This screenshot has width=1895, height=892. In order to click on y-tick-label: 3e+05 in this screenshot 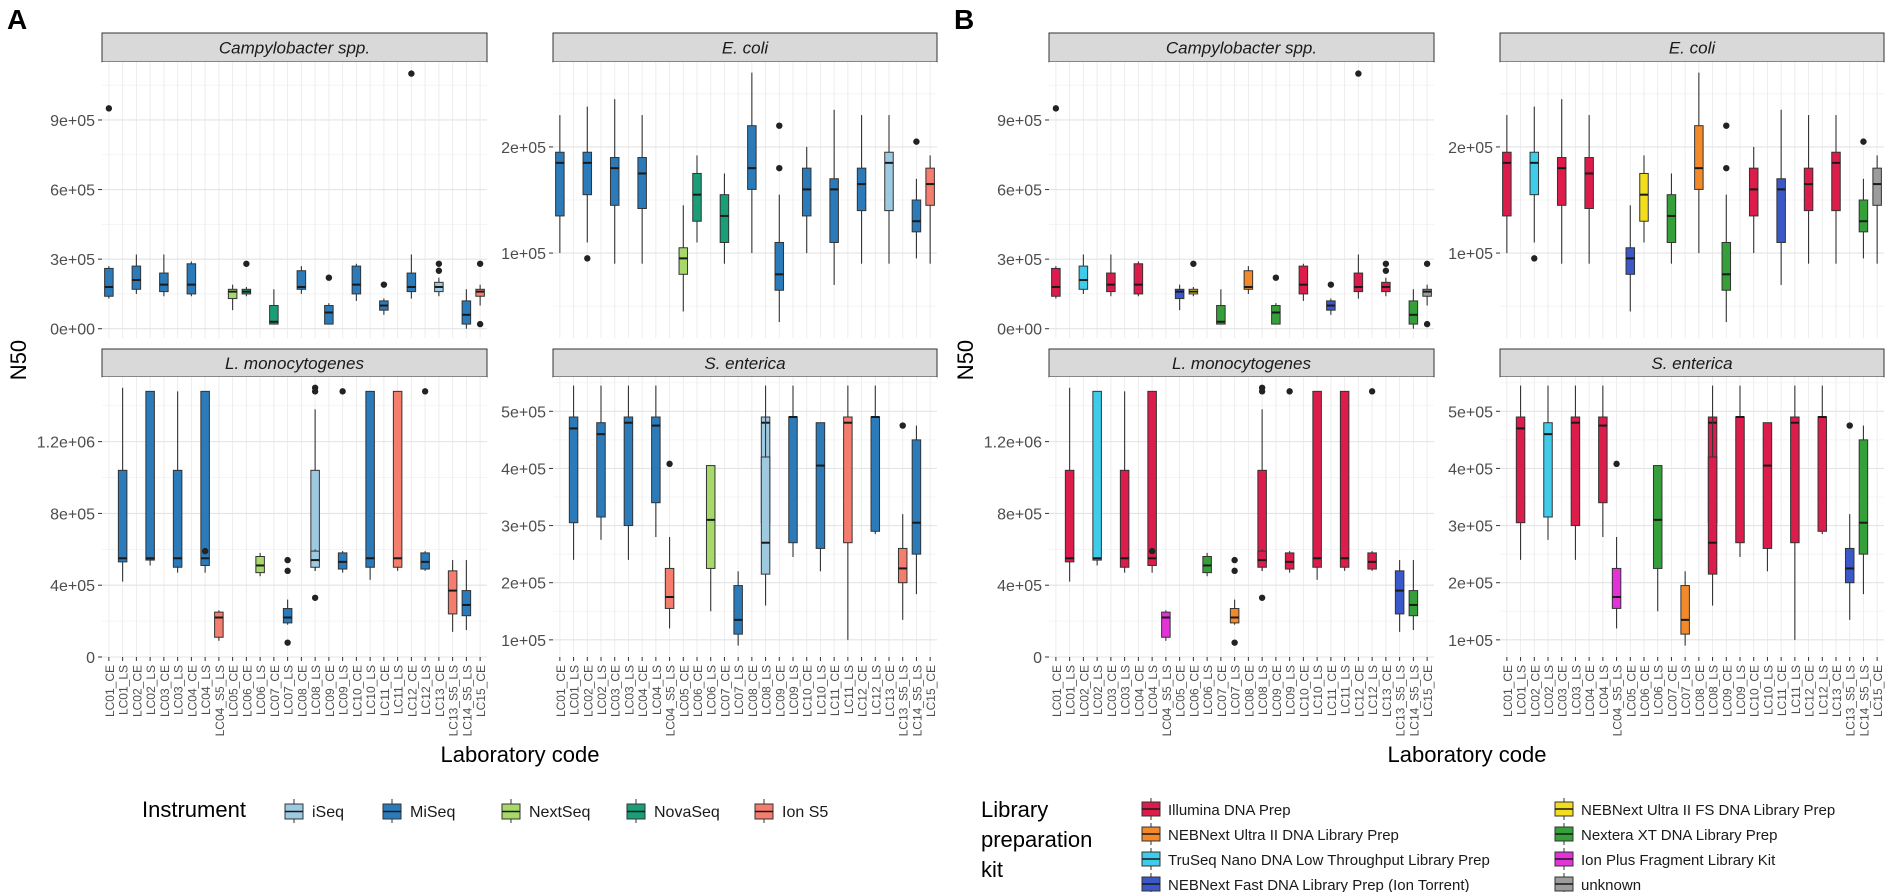, I will do `click(1019, 260)`.